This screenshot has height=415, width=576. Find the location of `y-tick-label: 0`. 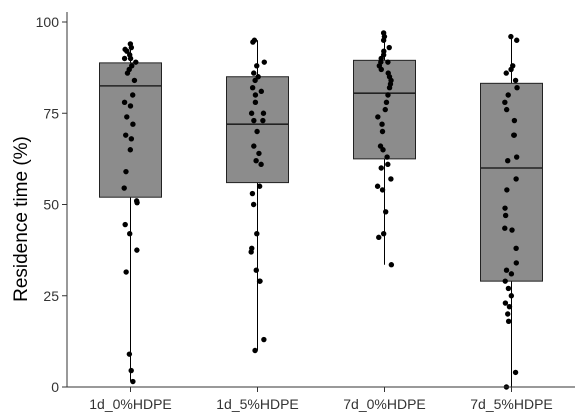

y-tick-label: 0 is located at coordinates (55, 387).